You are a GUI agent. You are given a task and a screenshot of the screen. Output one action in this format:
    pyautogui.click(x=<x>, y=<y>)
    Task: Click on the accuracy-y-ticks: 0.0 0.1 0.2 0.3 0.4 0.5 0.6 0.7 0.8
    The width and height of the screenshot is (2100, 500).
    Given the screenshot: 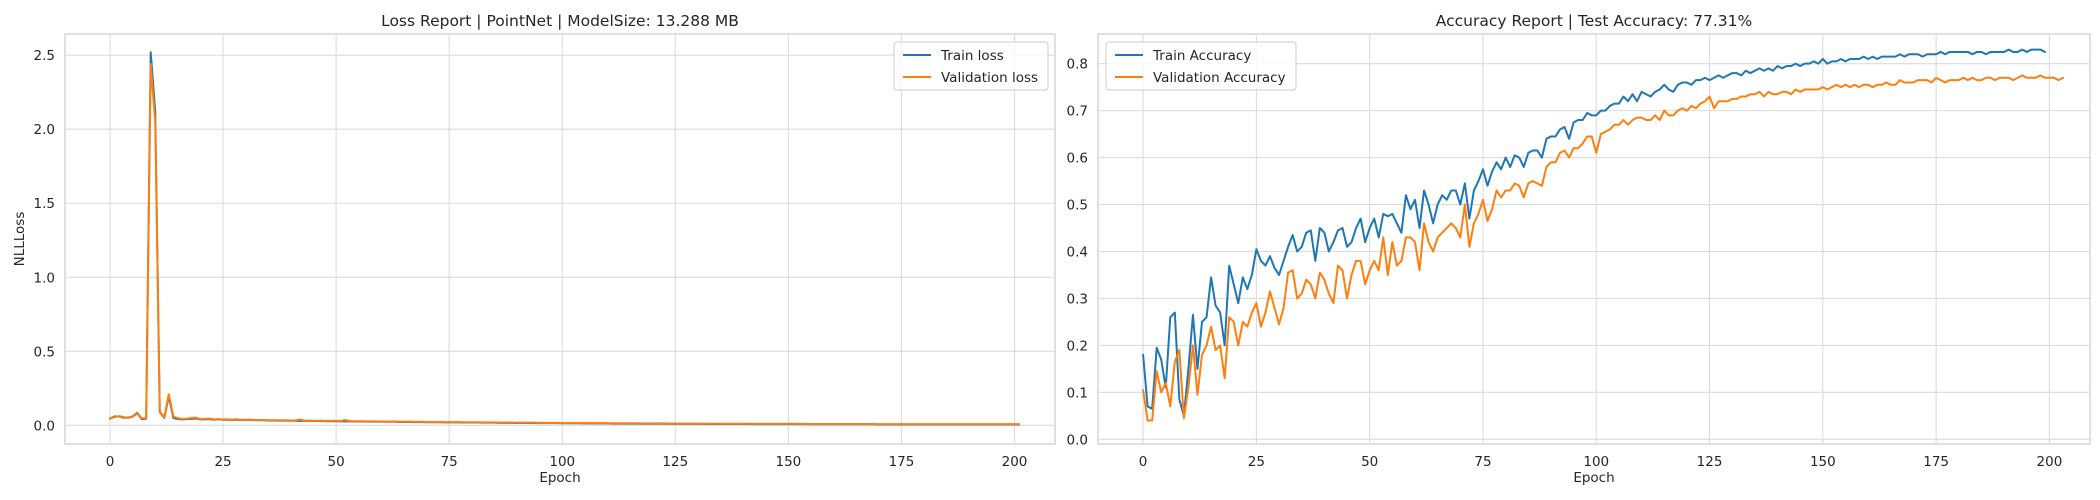 What is the action you would take?
    pyautogui.click(x=1077, y=253)
    